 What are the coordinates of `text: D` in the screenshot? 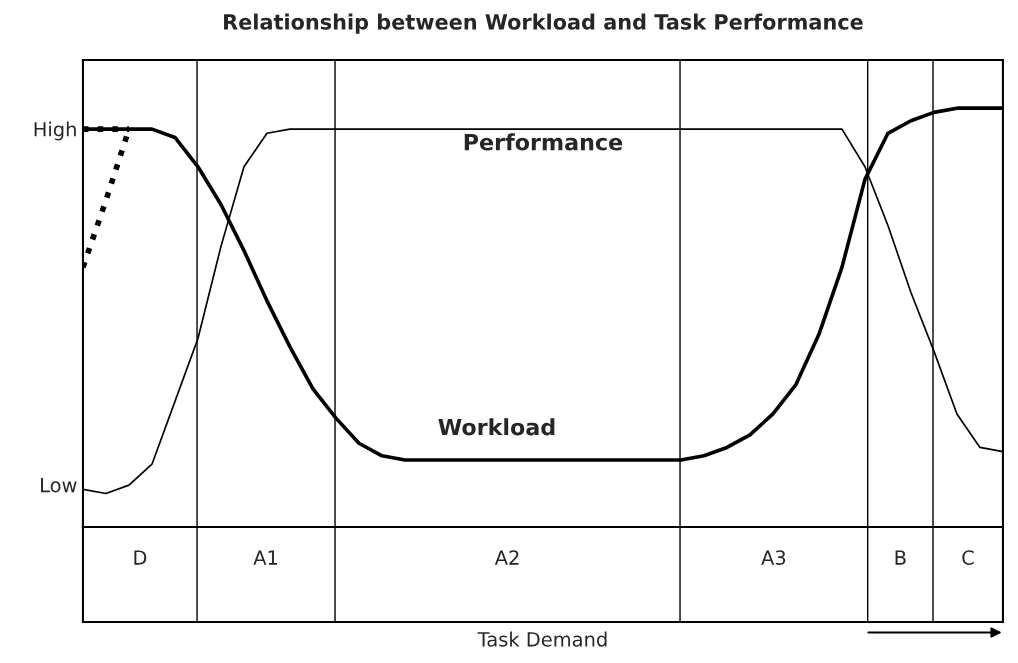 It's located at (140, 557).